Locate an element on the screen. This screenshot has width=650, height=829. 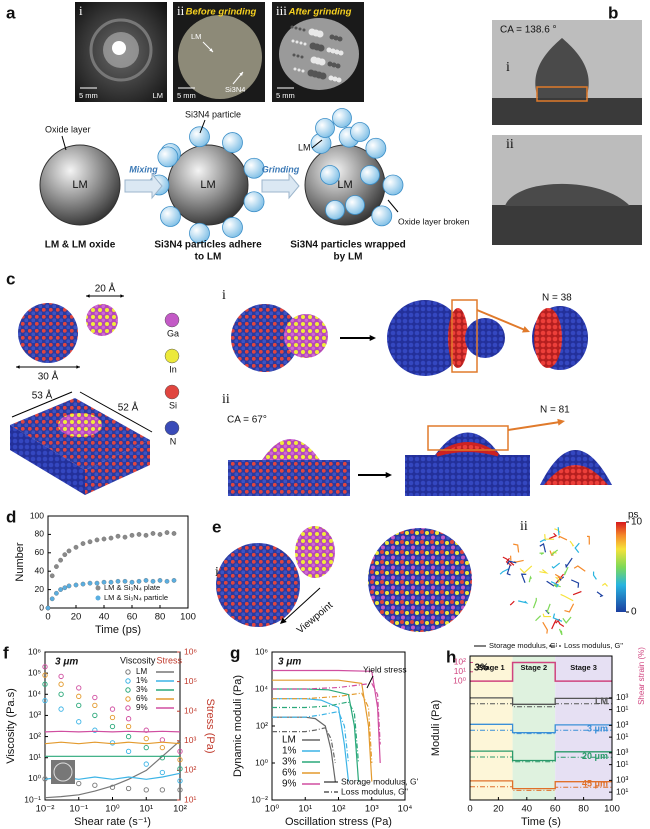
row-numeral: ii is located at coordinates (226, 399).